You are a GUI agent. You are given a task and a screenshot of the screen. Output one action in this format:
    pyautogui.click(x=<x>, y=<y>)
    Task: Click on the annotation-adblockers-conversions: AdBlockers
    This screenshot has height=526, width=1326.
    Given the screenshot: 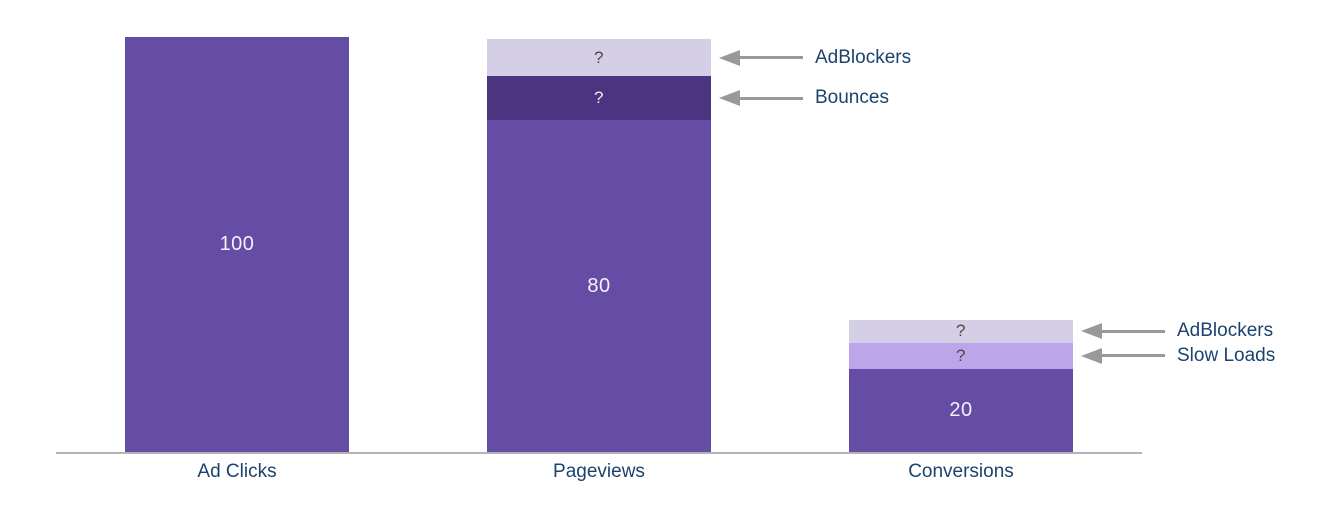 What is the action you would take?
    pyautogui.click(x=1177, y=331)
    